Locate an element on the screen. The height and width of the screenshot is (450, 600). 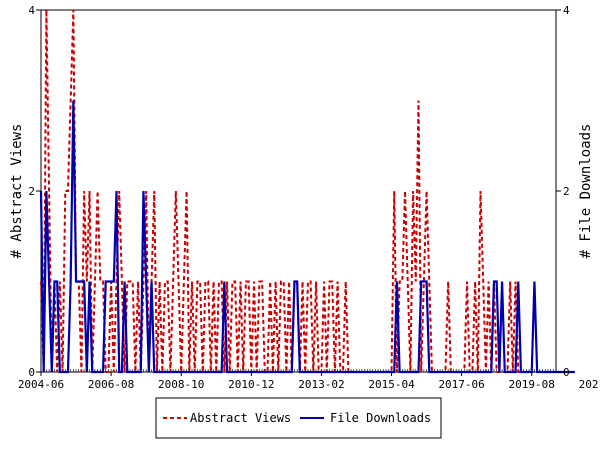
y-tick-label-right: 4 is located at coordinates (566, 10).